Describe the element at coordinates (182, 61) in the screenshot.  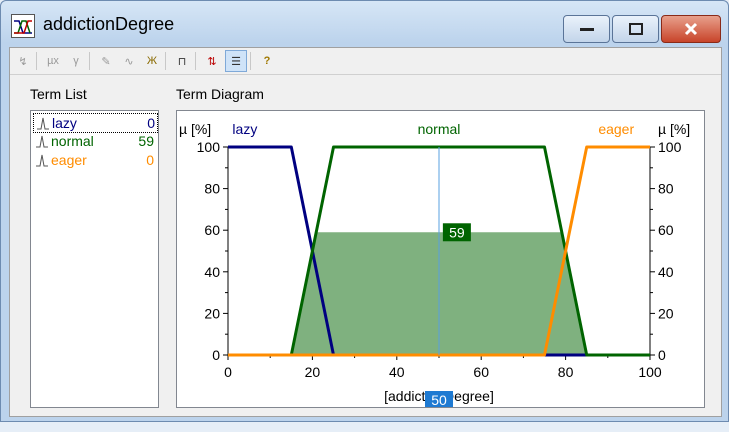
I see `range-icon: ⊓` at that location.